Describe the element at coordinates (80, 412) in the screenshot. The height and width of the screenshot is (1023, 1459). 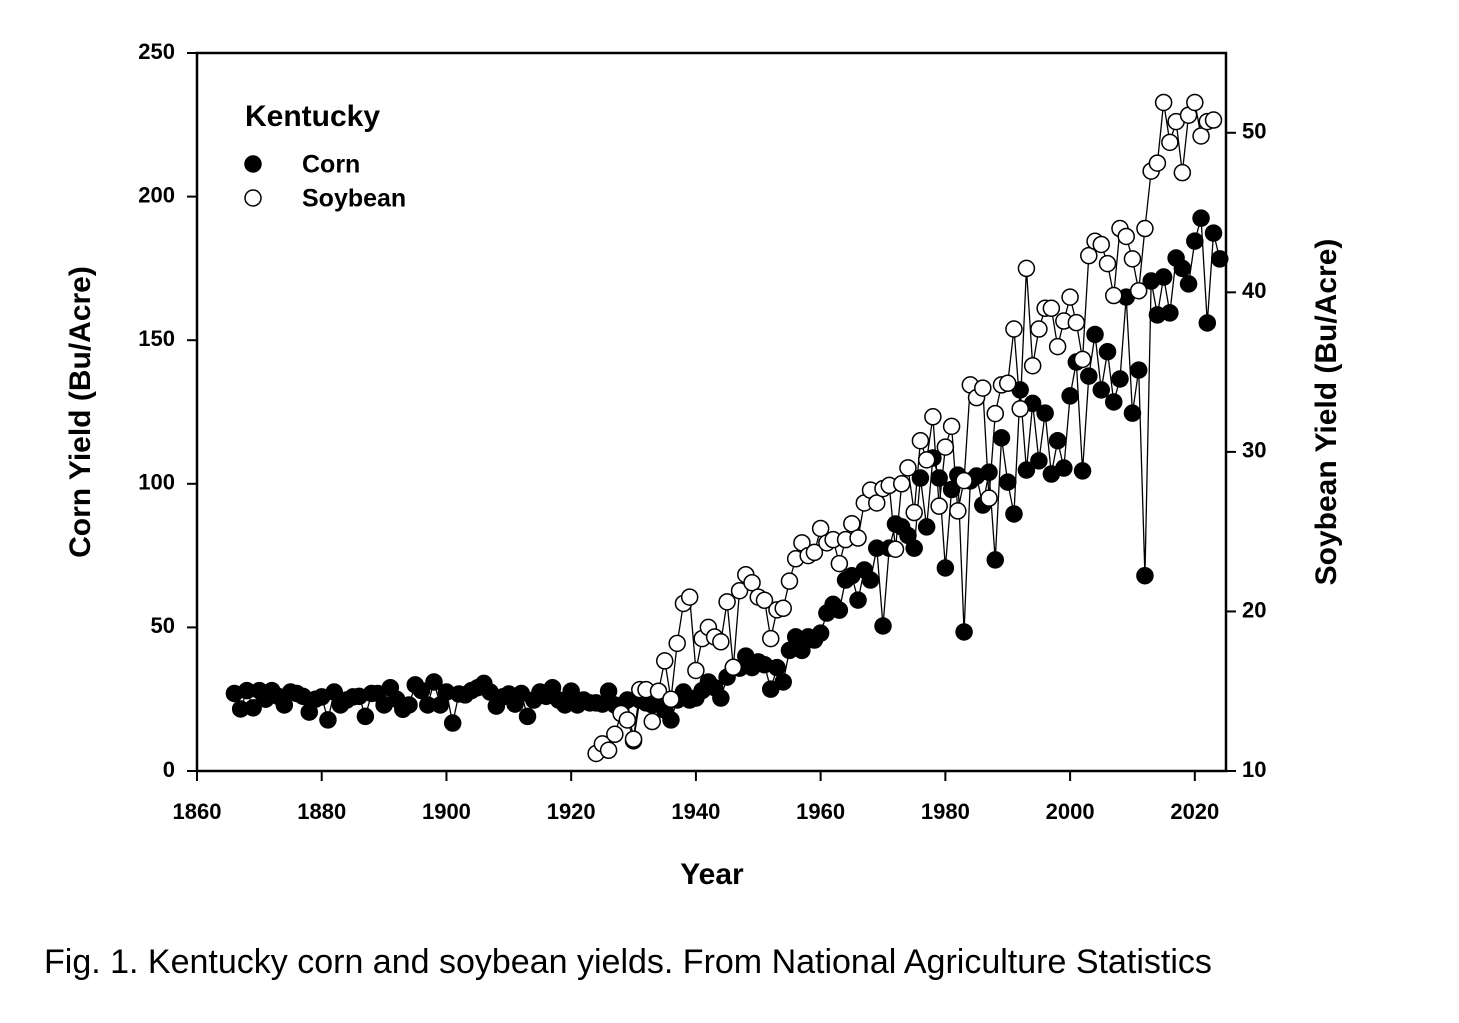
I see `y-axis-label: Corn Yield (Bu/Acre)` at that location.